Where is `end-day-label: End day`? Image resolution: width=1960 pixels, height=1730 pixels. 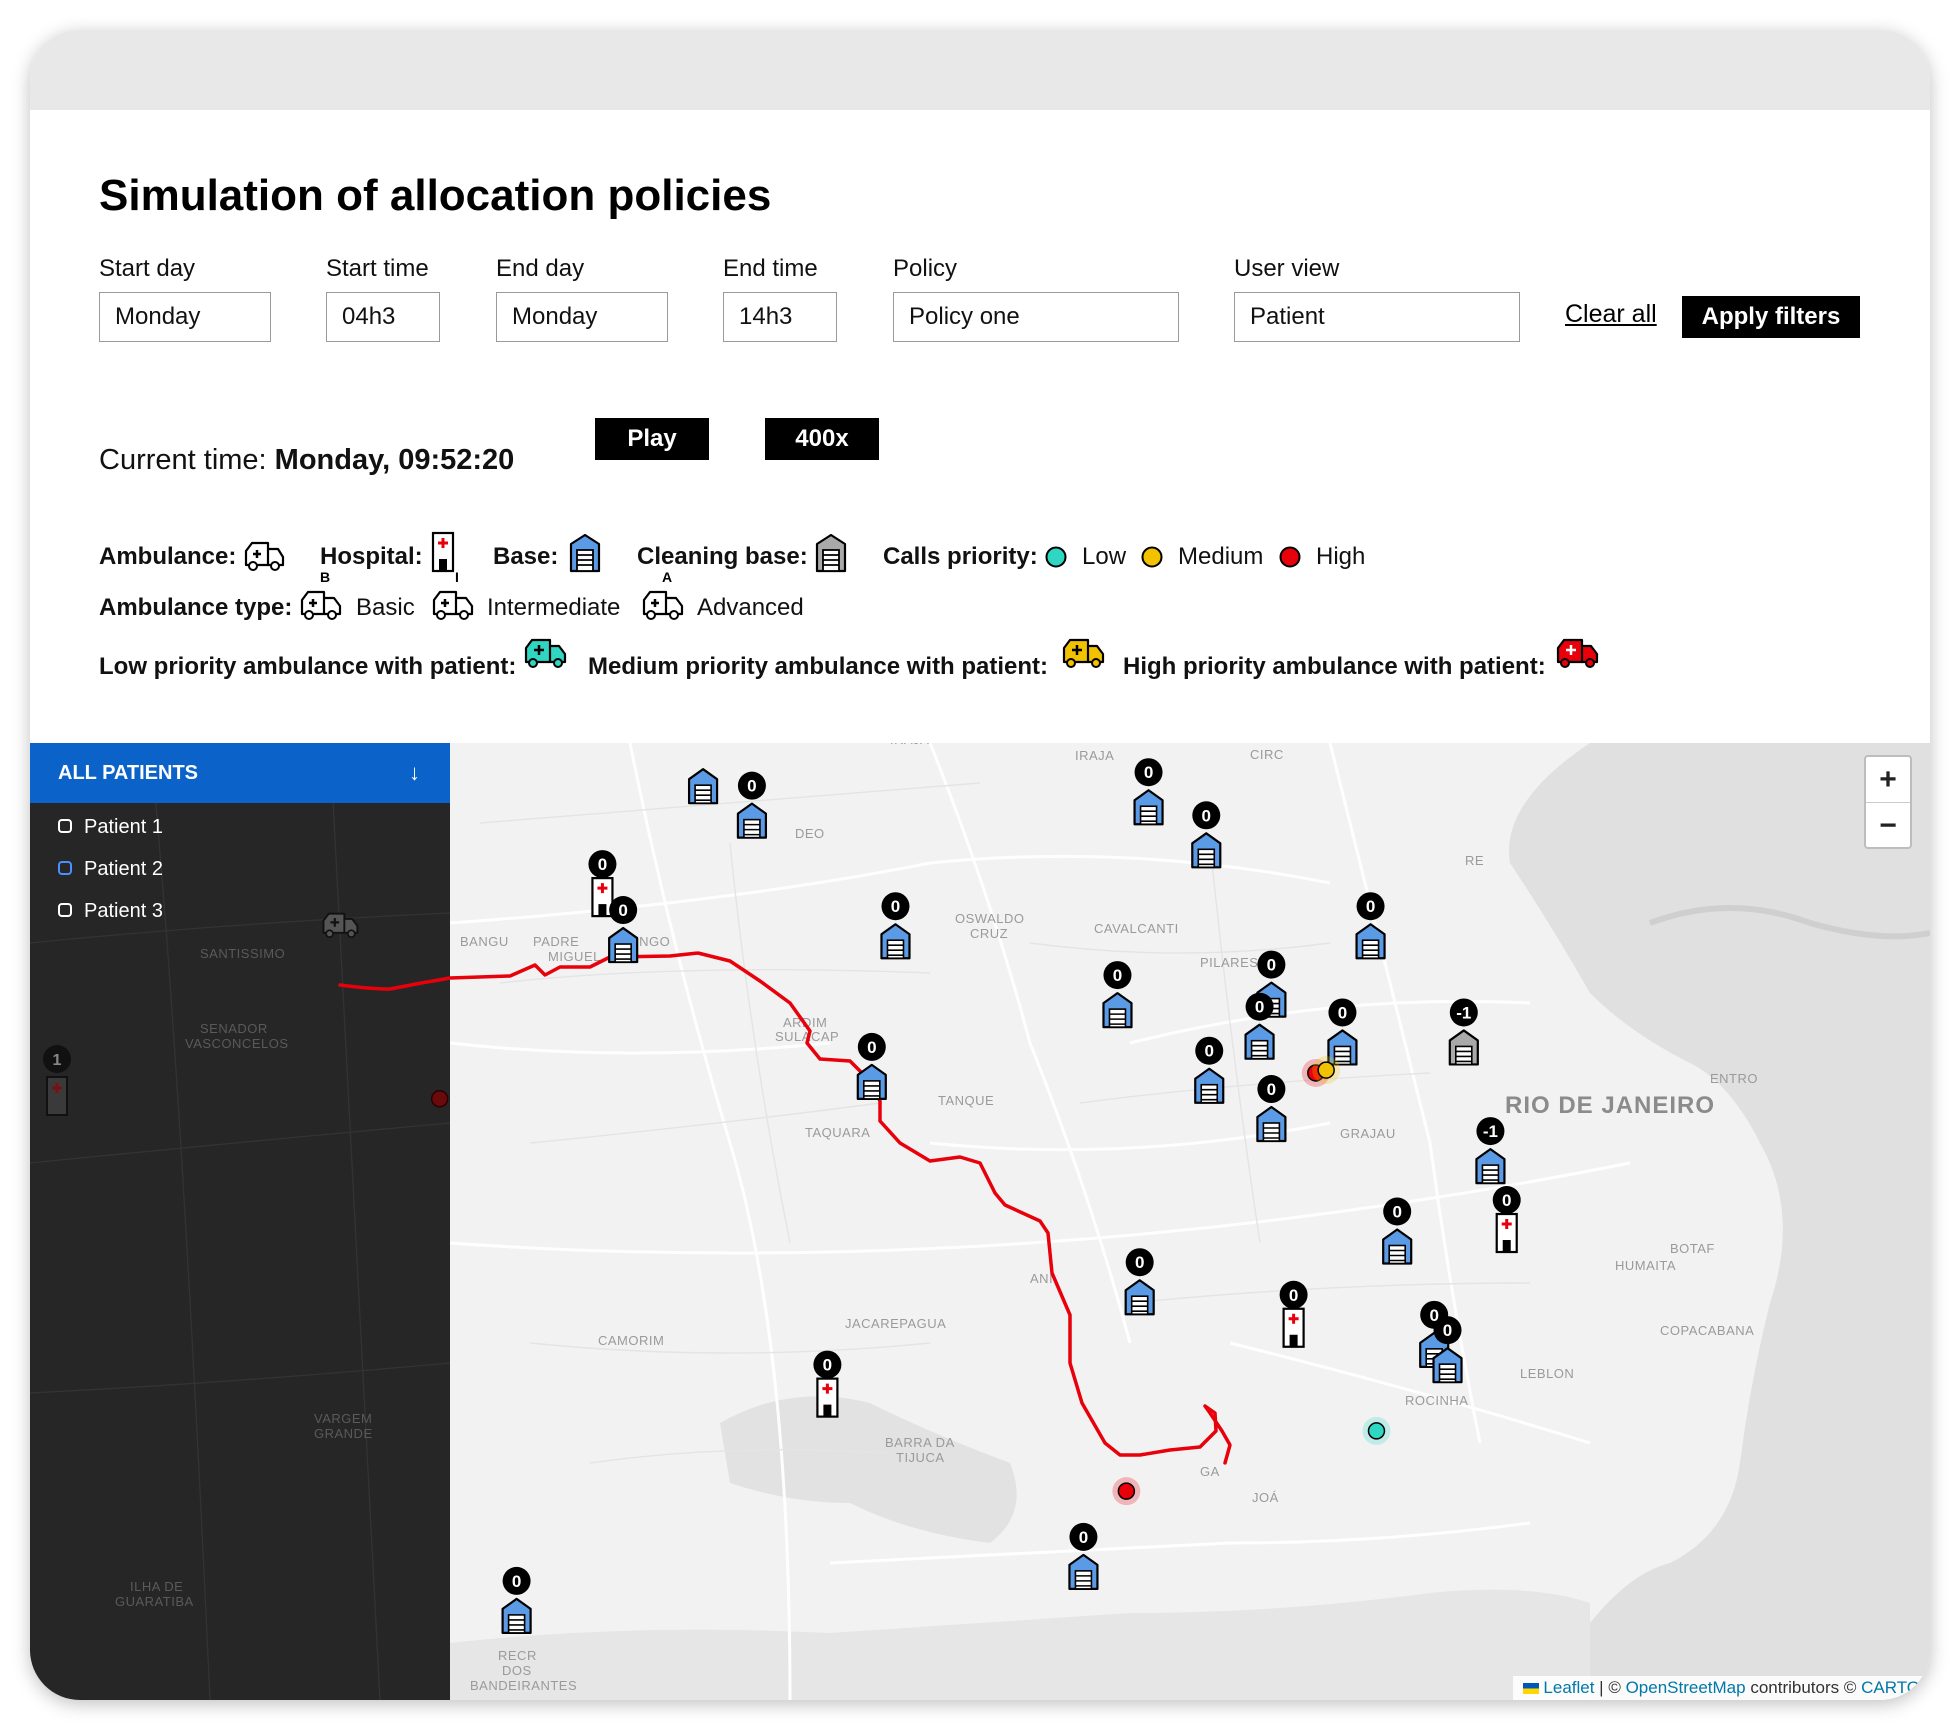
end-day-label: End day is located at coordinates (540, 268).